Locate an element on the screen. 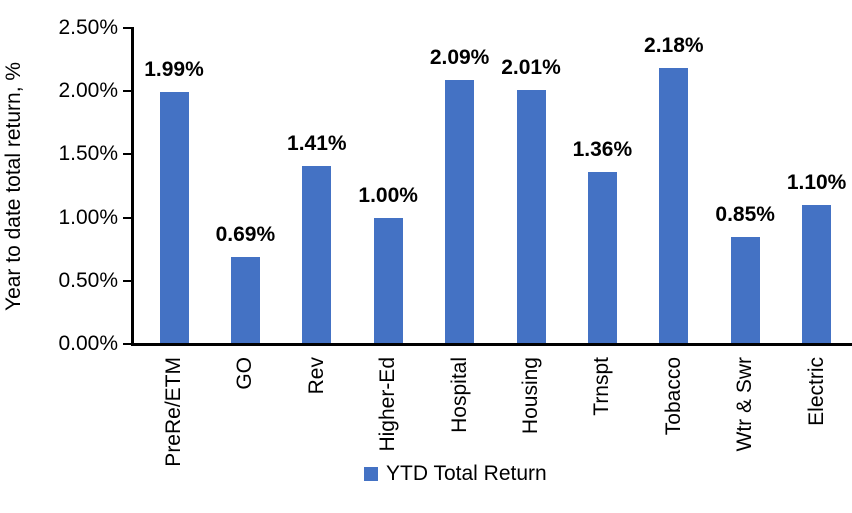 The height and width of the screenshot is (513, 852). y-tick-label: 2.00% is located at coordinates (88, 91).